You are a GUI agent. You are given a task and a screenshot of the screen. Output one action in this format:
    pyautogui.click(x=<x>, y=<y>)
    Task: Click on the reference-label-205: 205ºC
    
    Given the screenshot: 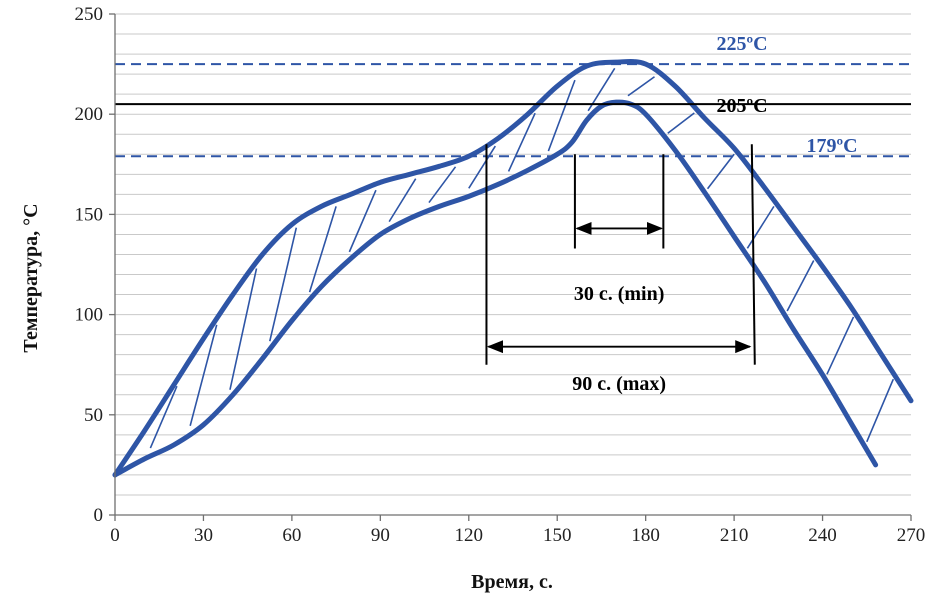 What is the action you would take?
    pyautogui.click(x=741, y=106)
    